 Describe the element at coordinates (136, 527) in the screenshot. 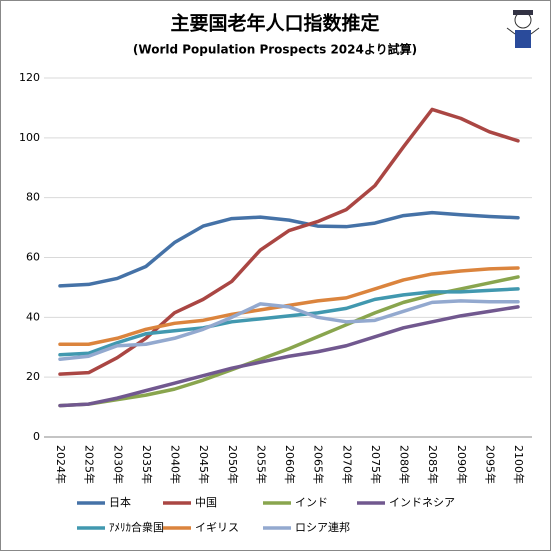

I see `legend-label: ｱﾒﾘｶ合衆国` at that location.